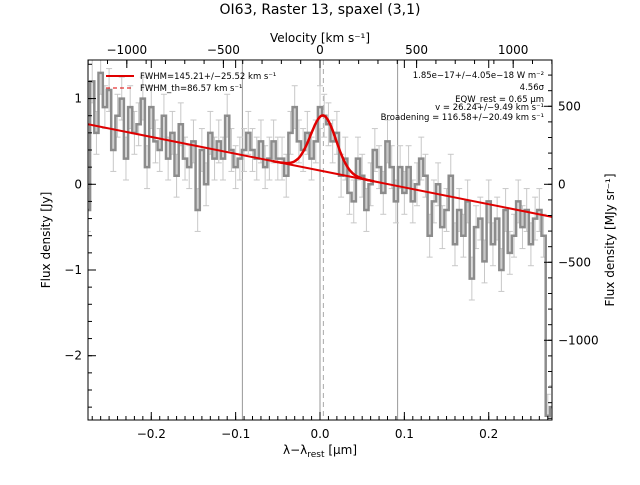 This screenshot has width=640, height=485. Describe the element at coordinates (320, 38) in the screenshot. I see `top-axis-label: Velocity [km s⁻¹]` at that location.